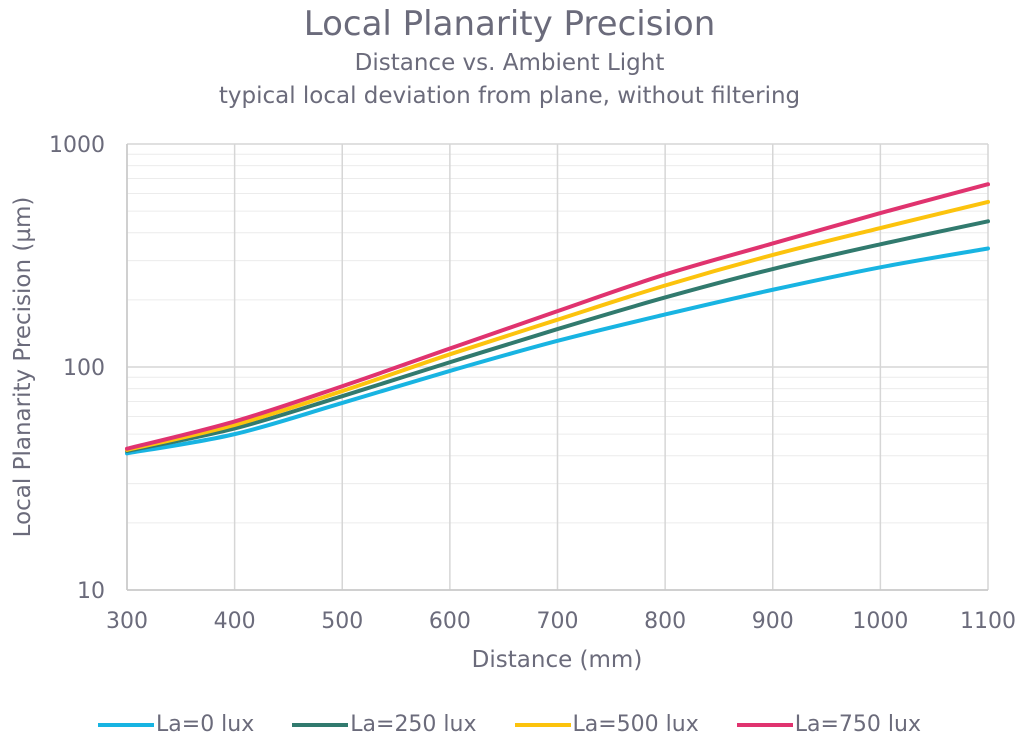 This screenshot has height=744, width=1019. I want to click on legend-label: La=250 lux, so click(413, 724).